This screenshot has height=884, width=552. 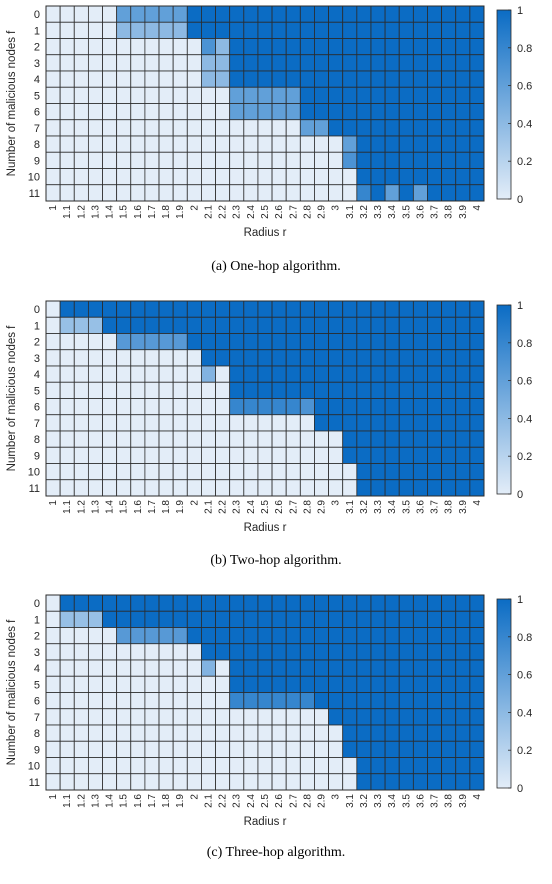 What do you see at coordinates (166, 801) in the screenshot?
I see `x-tick-label: 1.8` at bounding box center [166, 801].